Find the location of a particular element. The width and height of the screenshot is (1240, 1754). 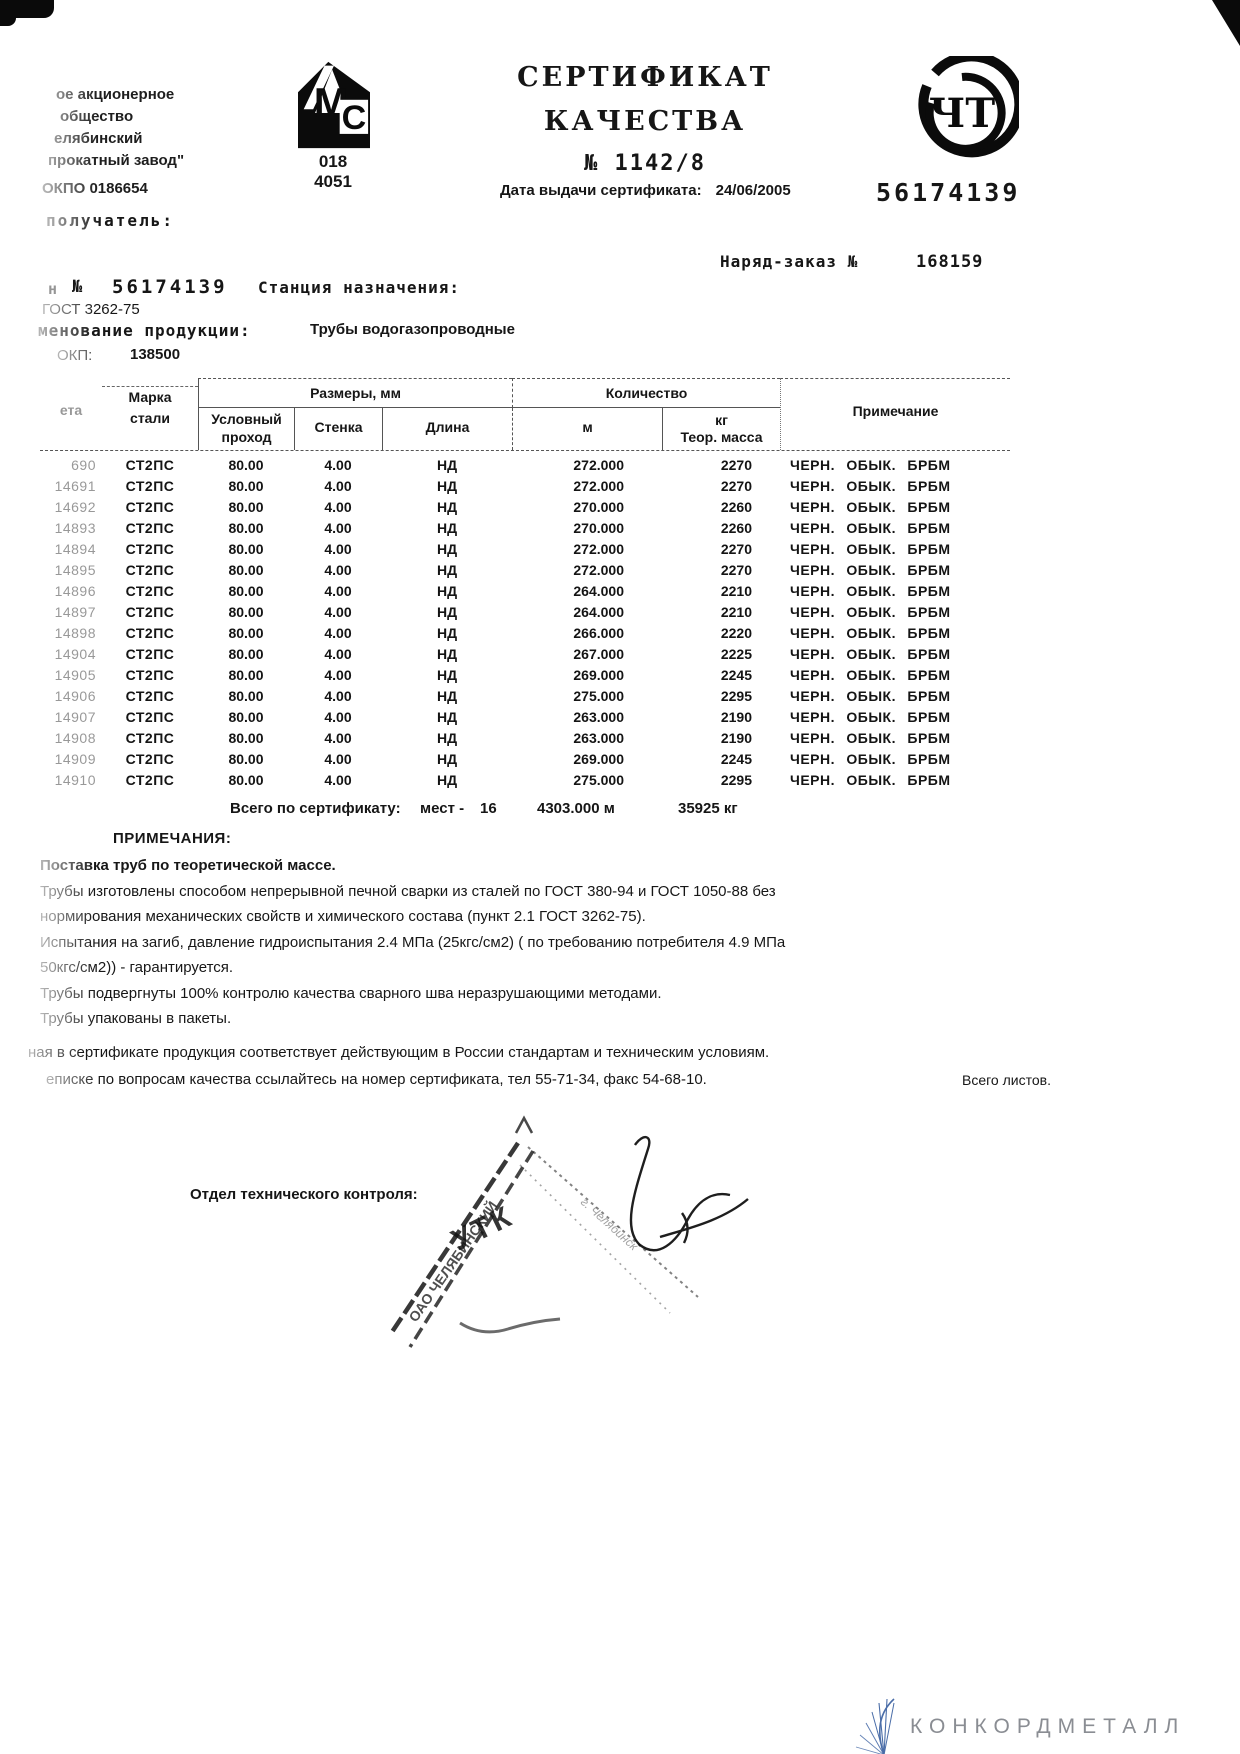

cell-kg: 2245 is located at coordinates (736, 759).